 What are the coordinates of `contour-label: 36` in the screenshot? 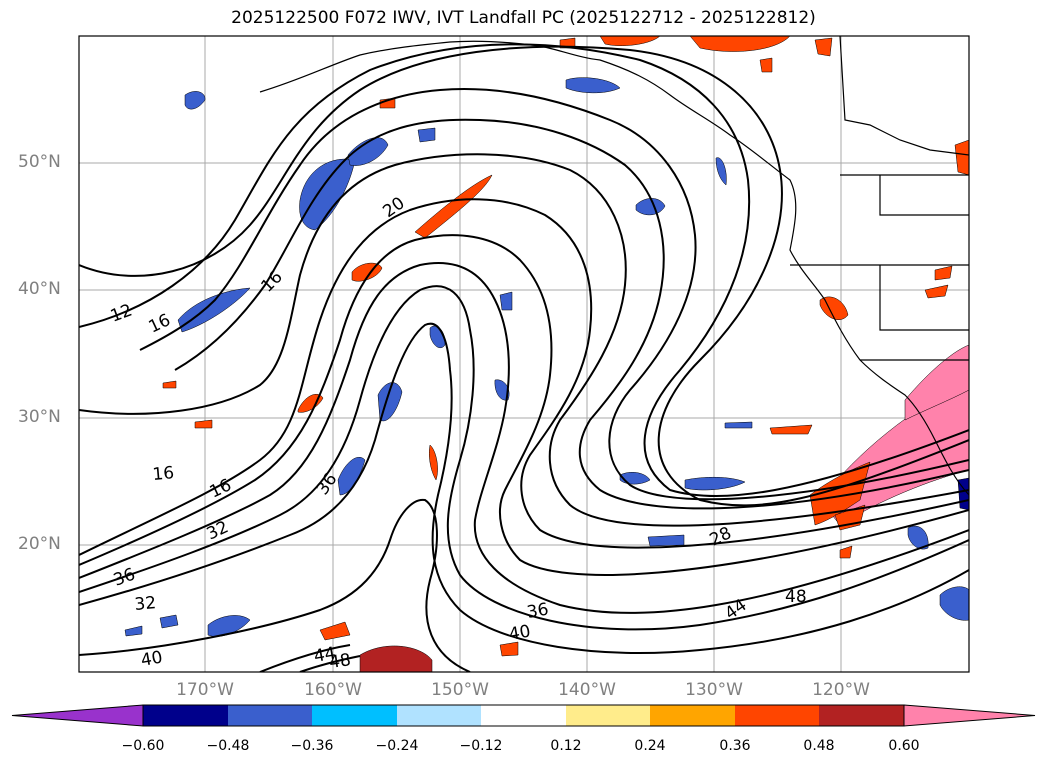 It's located at (537, 610).